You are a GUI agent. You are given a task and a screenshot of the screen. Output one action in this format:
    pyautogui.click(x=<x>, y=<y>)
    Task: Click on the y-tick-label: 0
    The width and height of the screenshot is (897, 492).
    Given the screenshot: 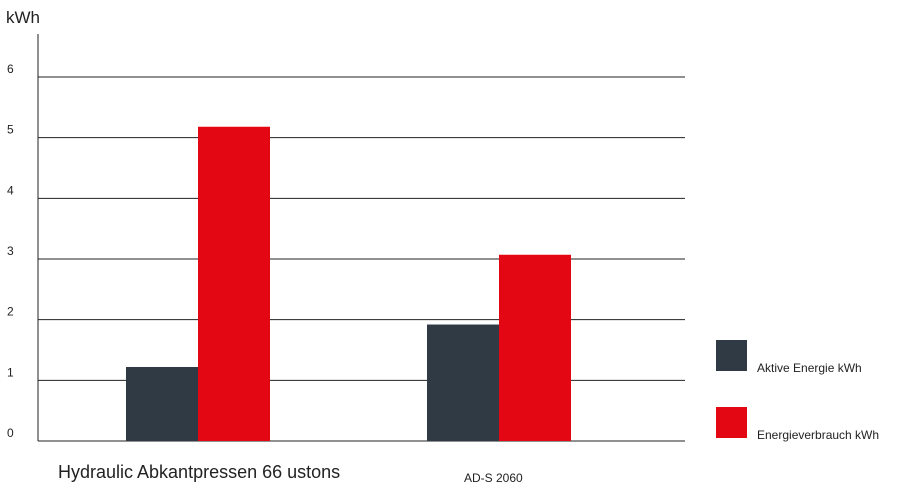 What is the action you would take?
    pyautogui.click(x=10, y=433)
    